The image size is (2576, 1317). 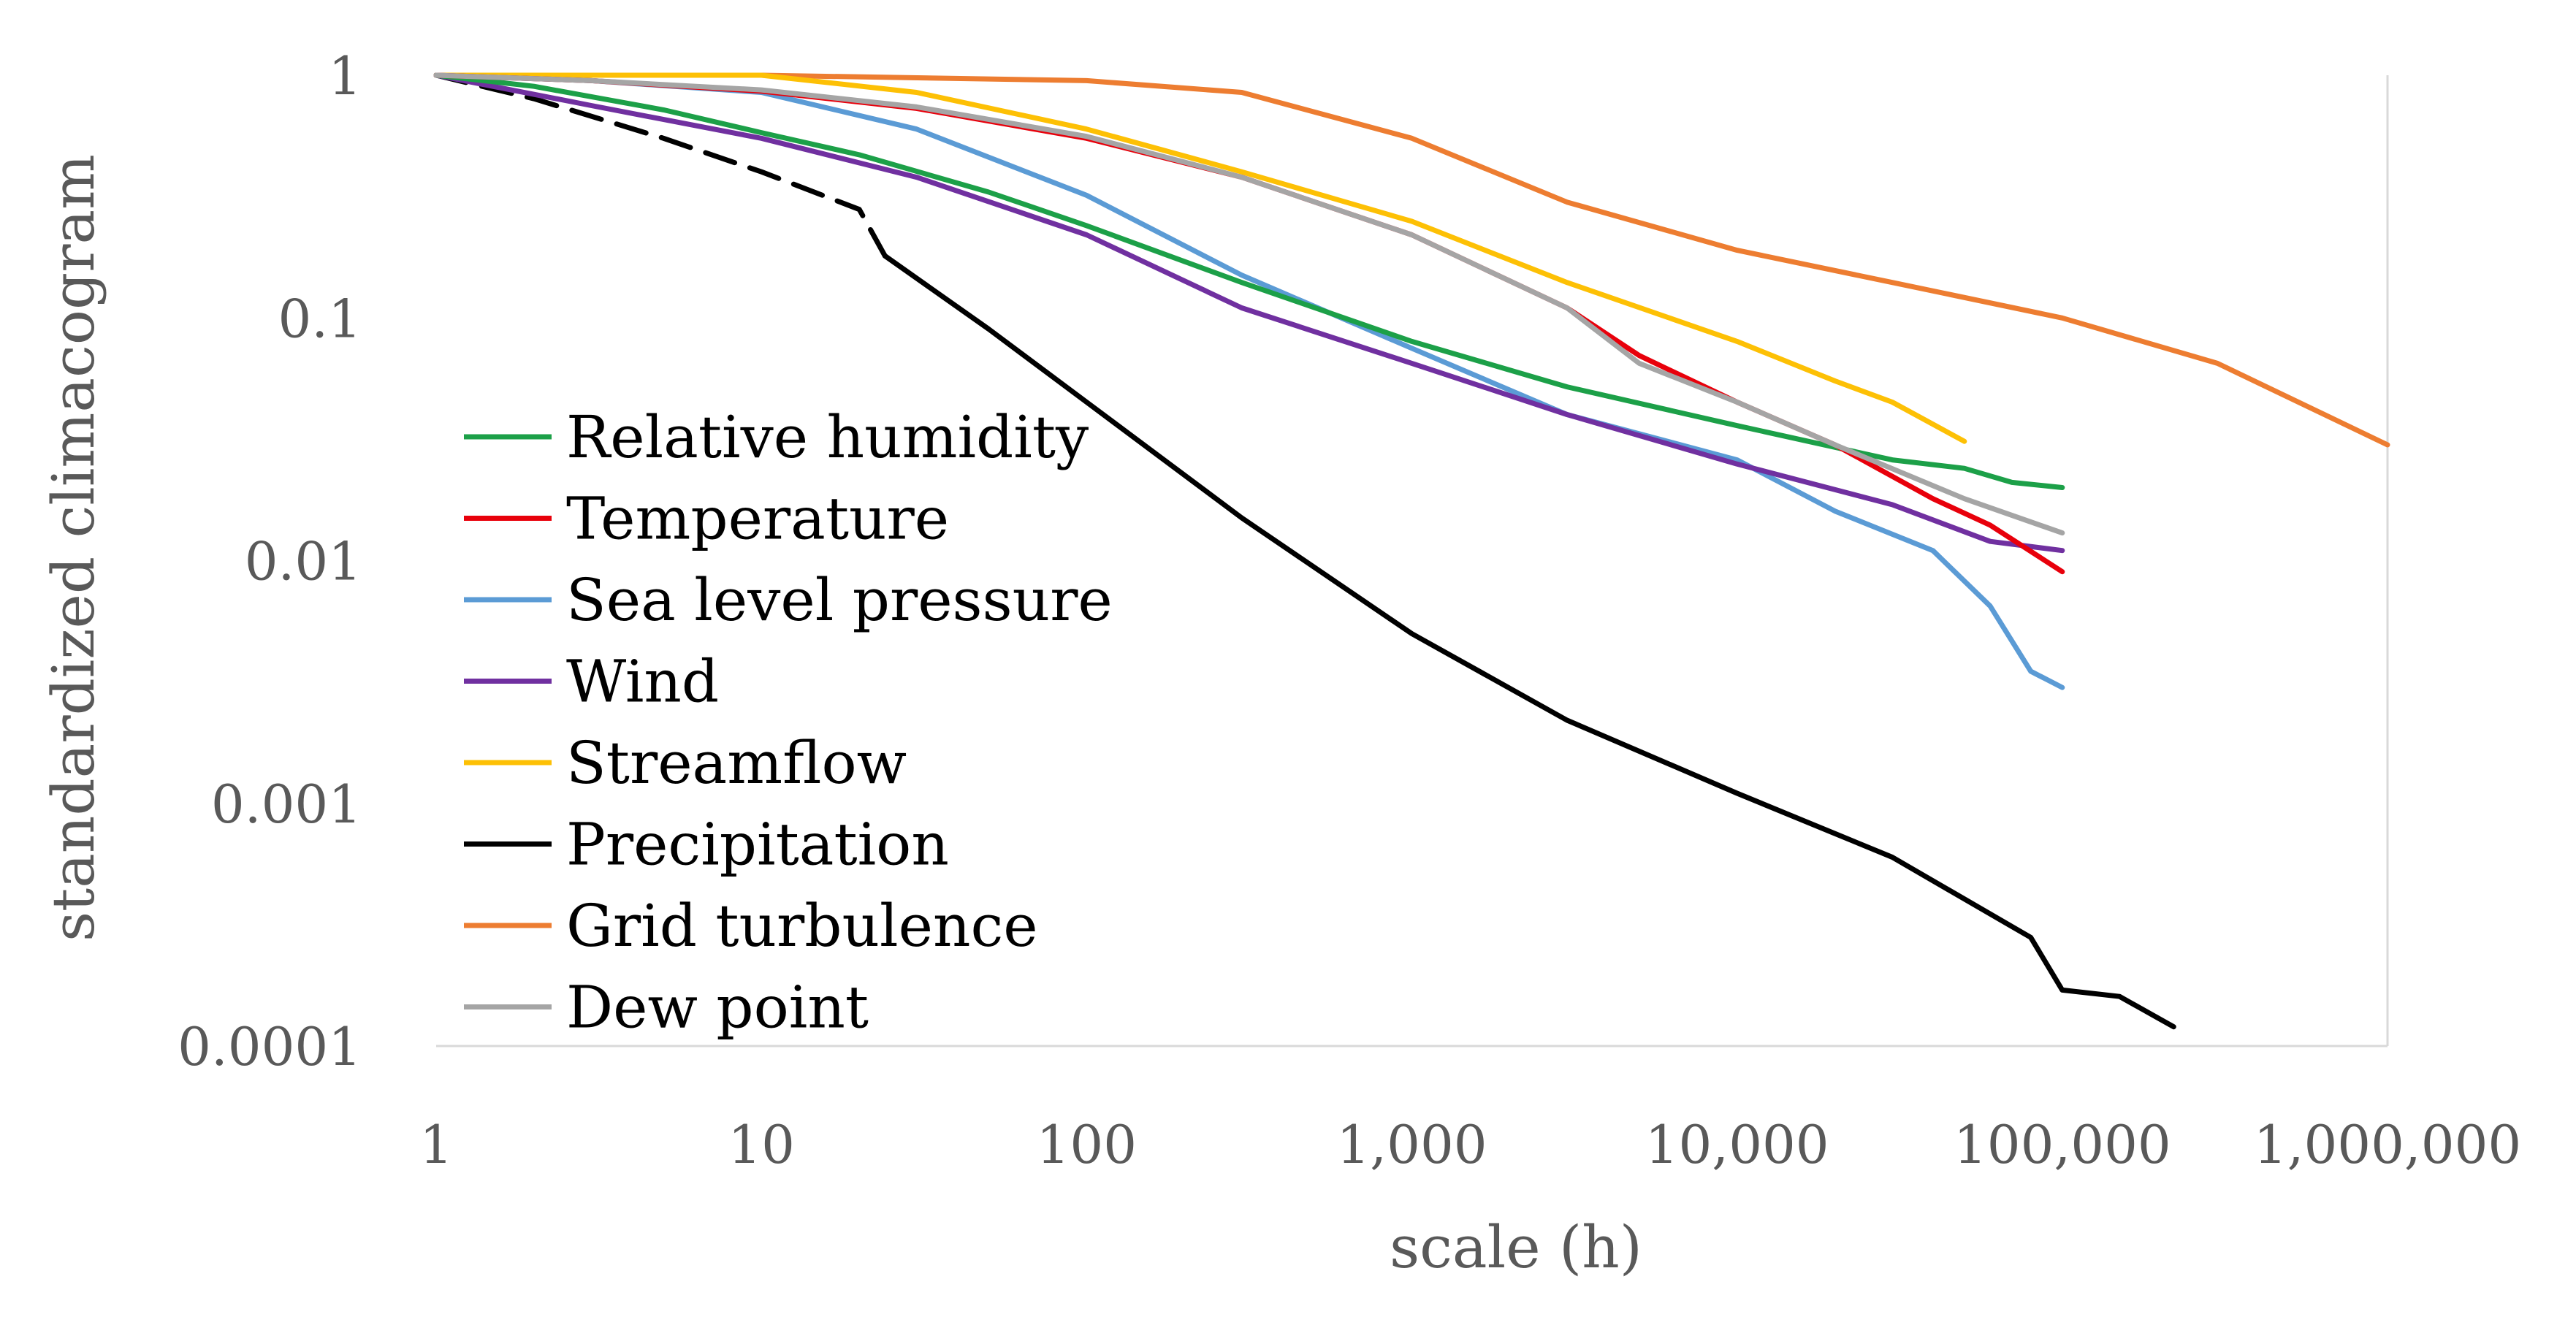 I want to click on legend-label: Streamflow, so click(x=736, y=763).